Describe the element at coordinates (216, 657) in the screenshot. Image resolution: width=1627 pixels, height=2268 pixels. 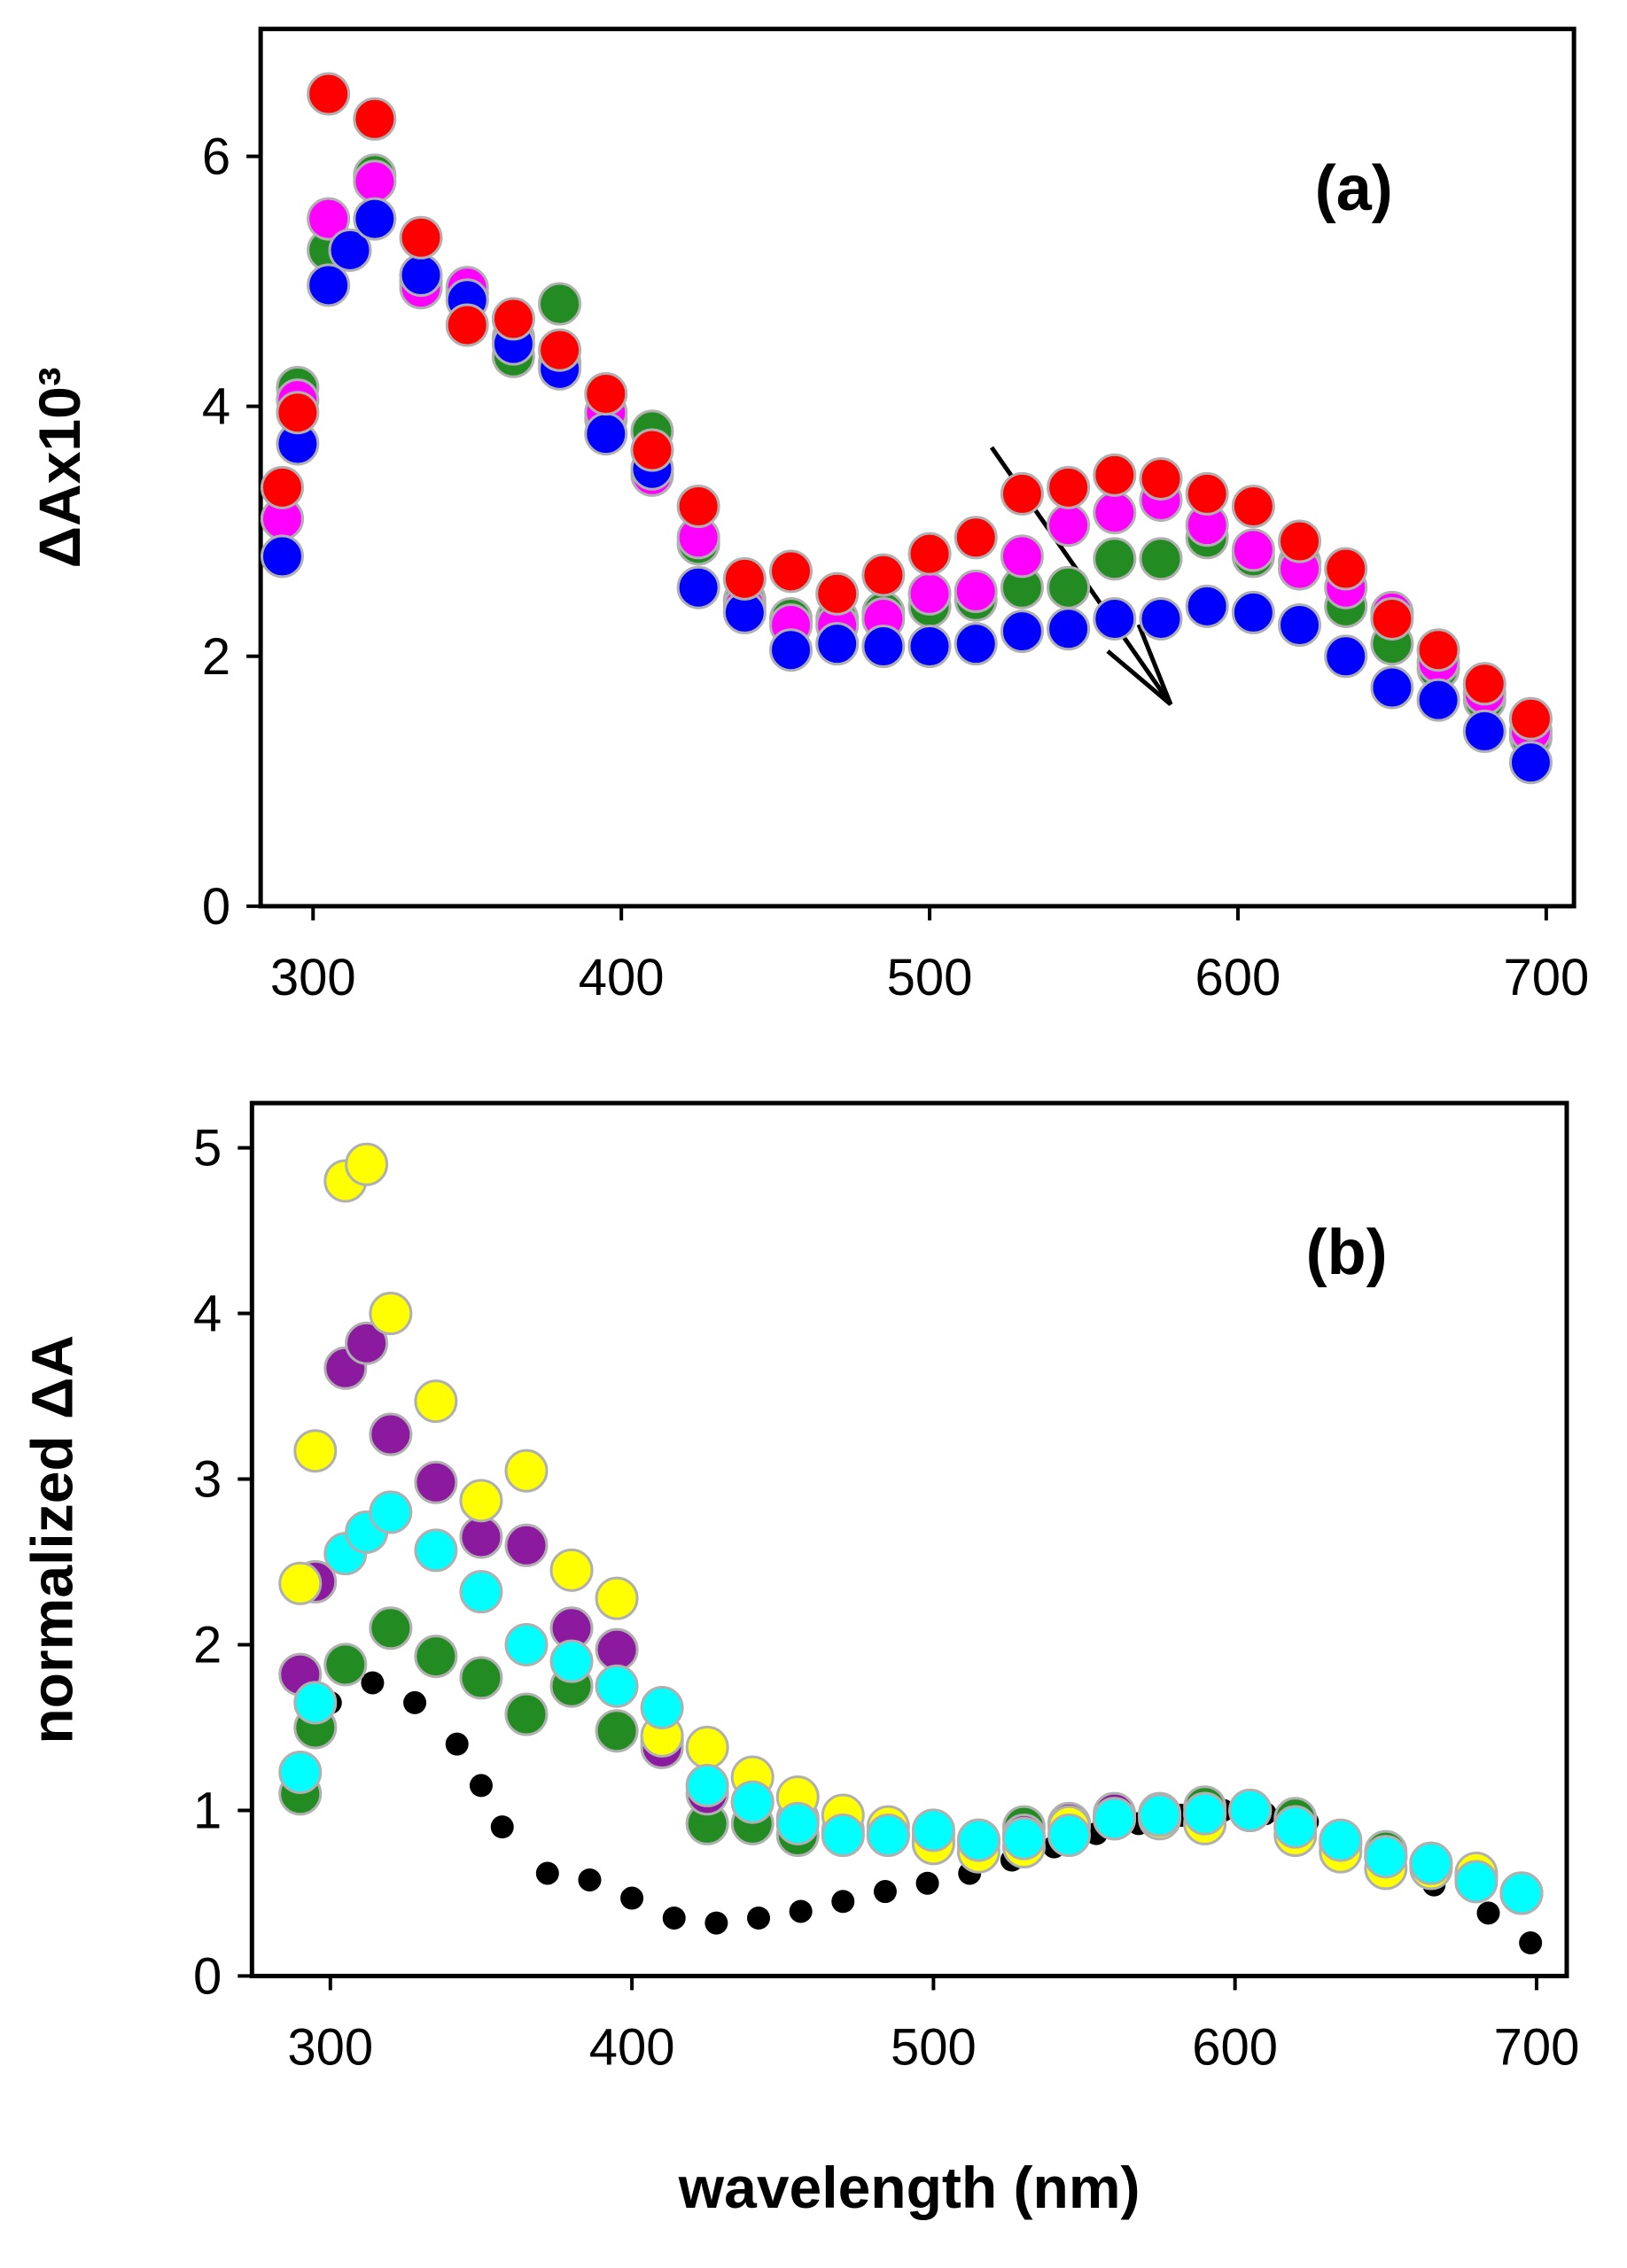
I see `y-tick-label: 2` at that location.